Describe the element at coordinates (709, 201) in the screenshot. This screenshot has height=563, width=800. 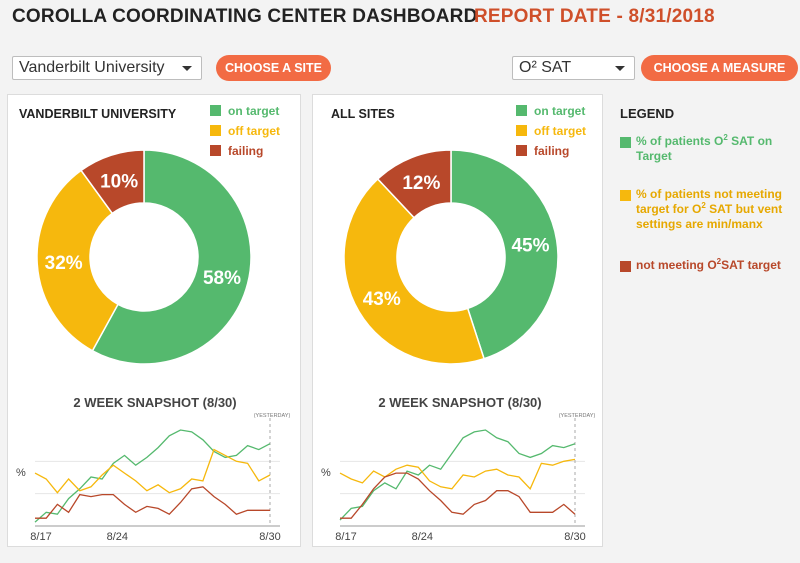
I see `legend-text: % of patients not meeting target for O` at that location.